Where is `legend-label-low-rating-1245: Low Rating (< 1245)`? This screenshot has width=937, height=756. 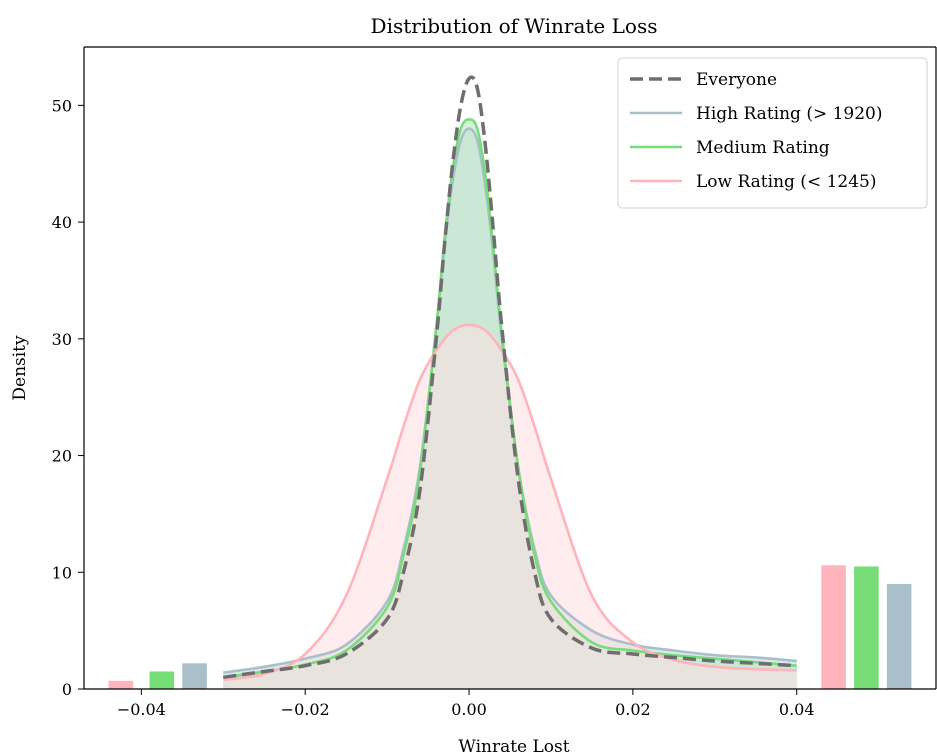
legend-label-low-rating-1245: Low Rating (< 1245) is located at coordinates (786, 182).